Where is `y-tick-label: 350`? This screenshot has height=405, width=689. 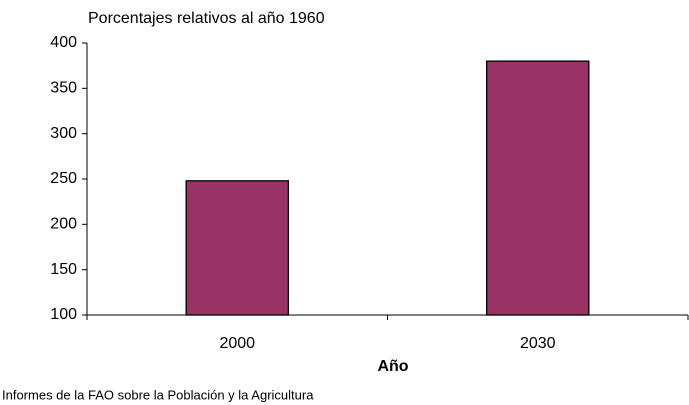
y-tick-label: 350 is located at coordinates (63, 88).